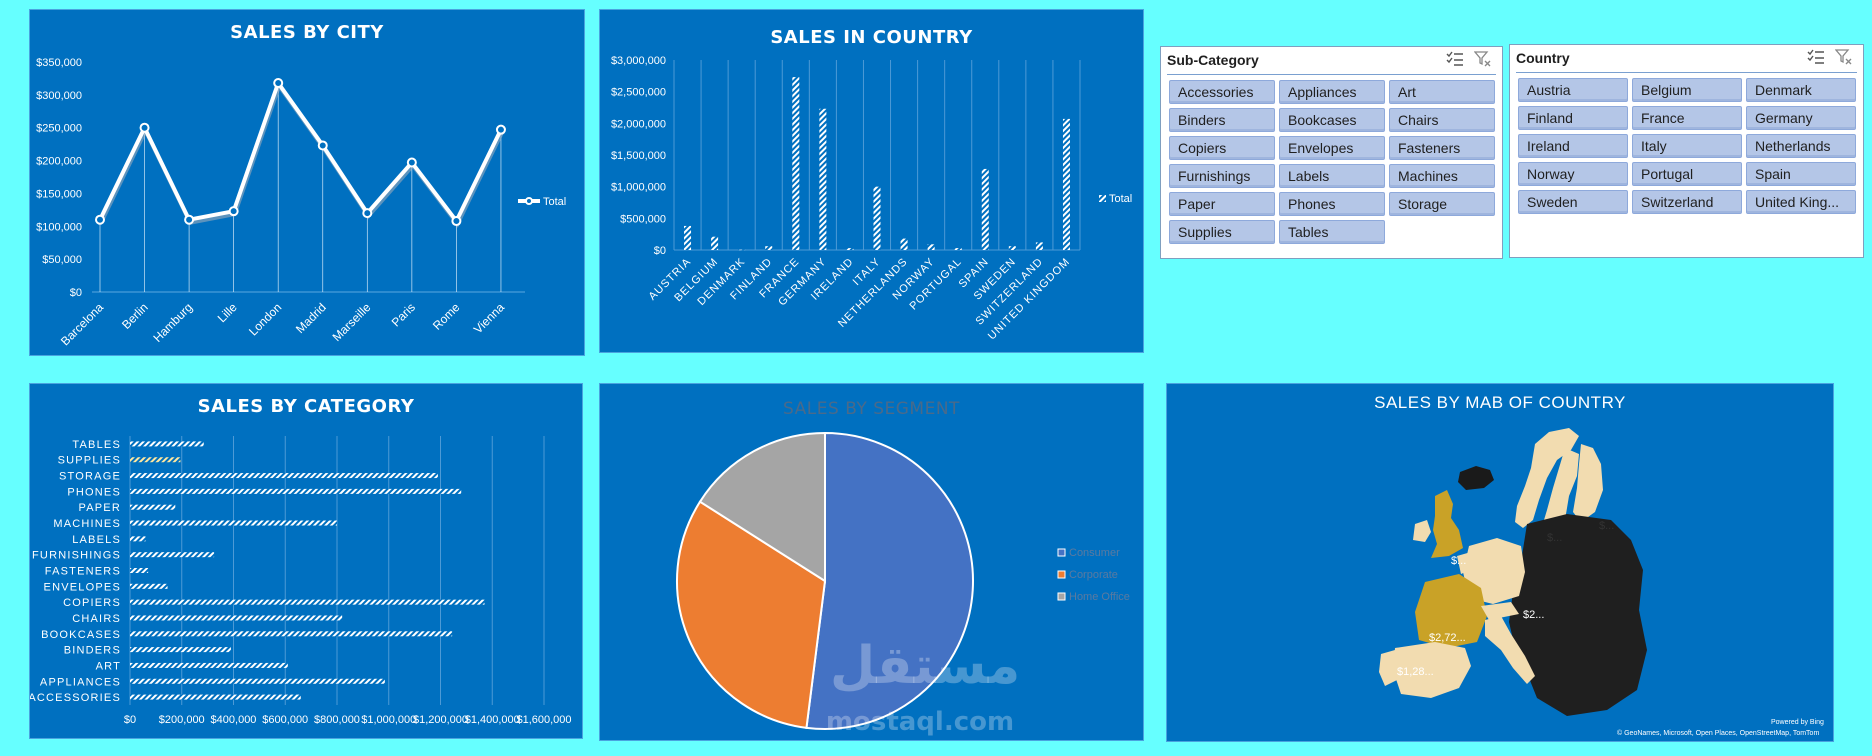 This screenshot has width=1872, height=756. What do you see at coordinates (529, 201) in the screenshot?
I see `legend-marker` at bounding box center [529, 201].